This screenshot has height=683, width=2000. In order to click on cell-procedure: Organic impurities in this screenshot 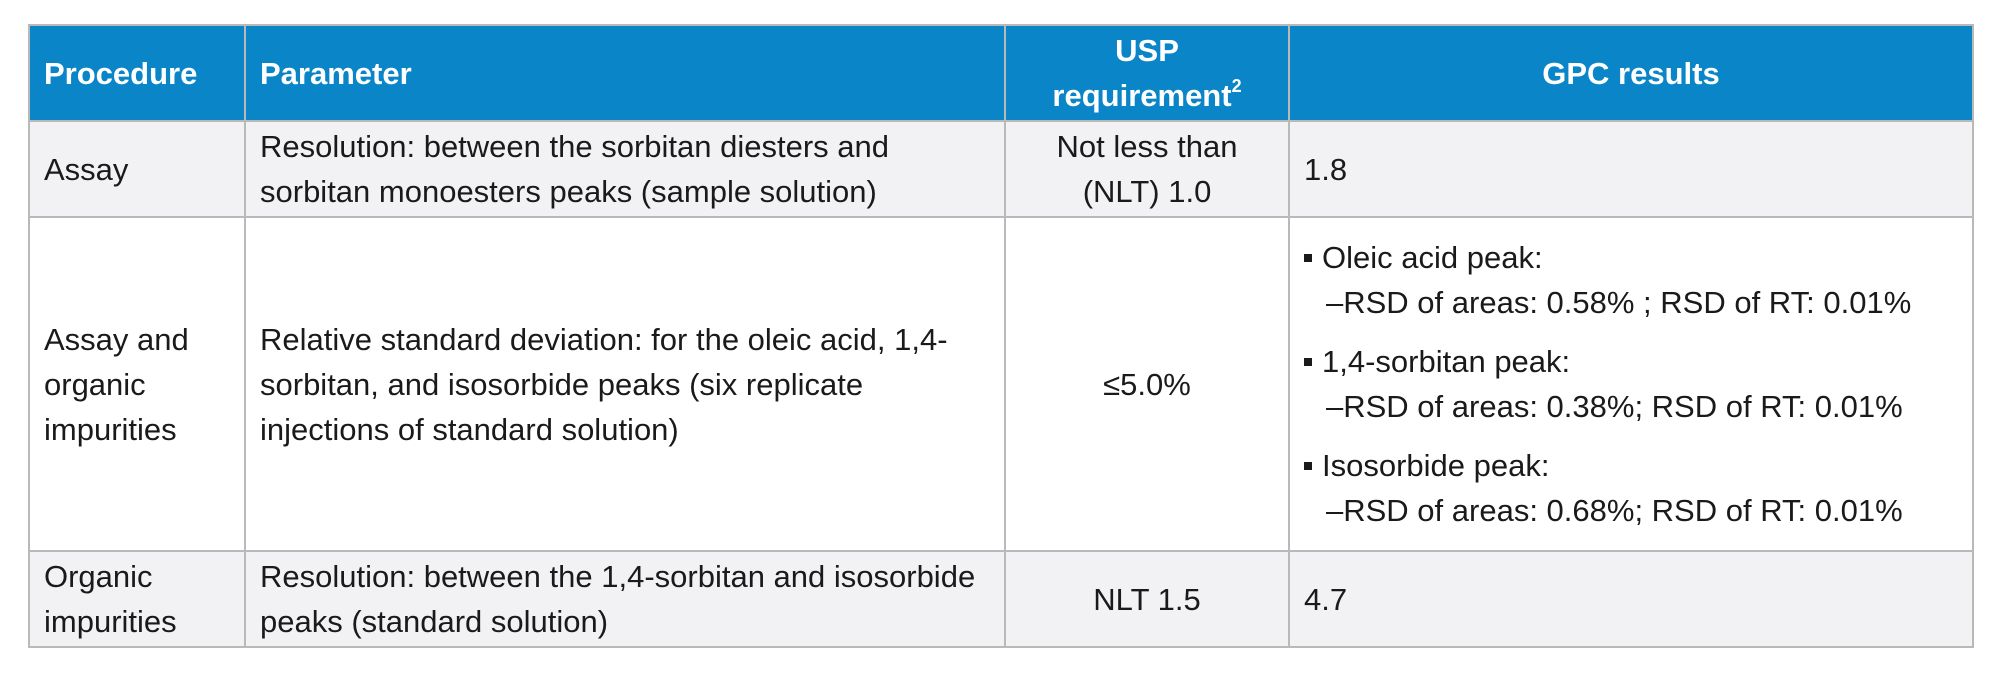, I will do `click(137, 599)`.